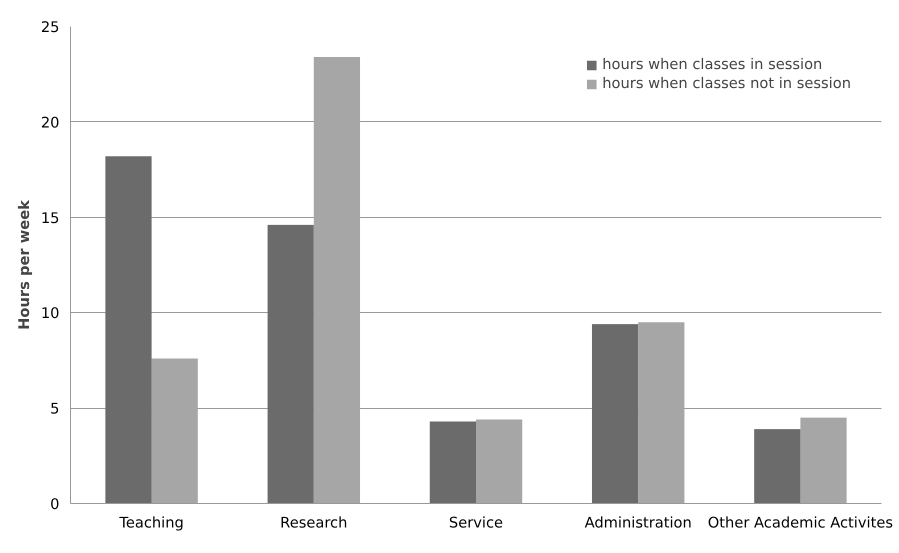  Describe the element at coordinates (24, 264) in the screenshot. I see `y-axis-title: Hours per week` at that location.